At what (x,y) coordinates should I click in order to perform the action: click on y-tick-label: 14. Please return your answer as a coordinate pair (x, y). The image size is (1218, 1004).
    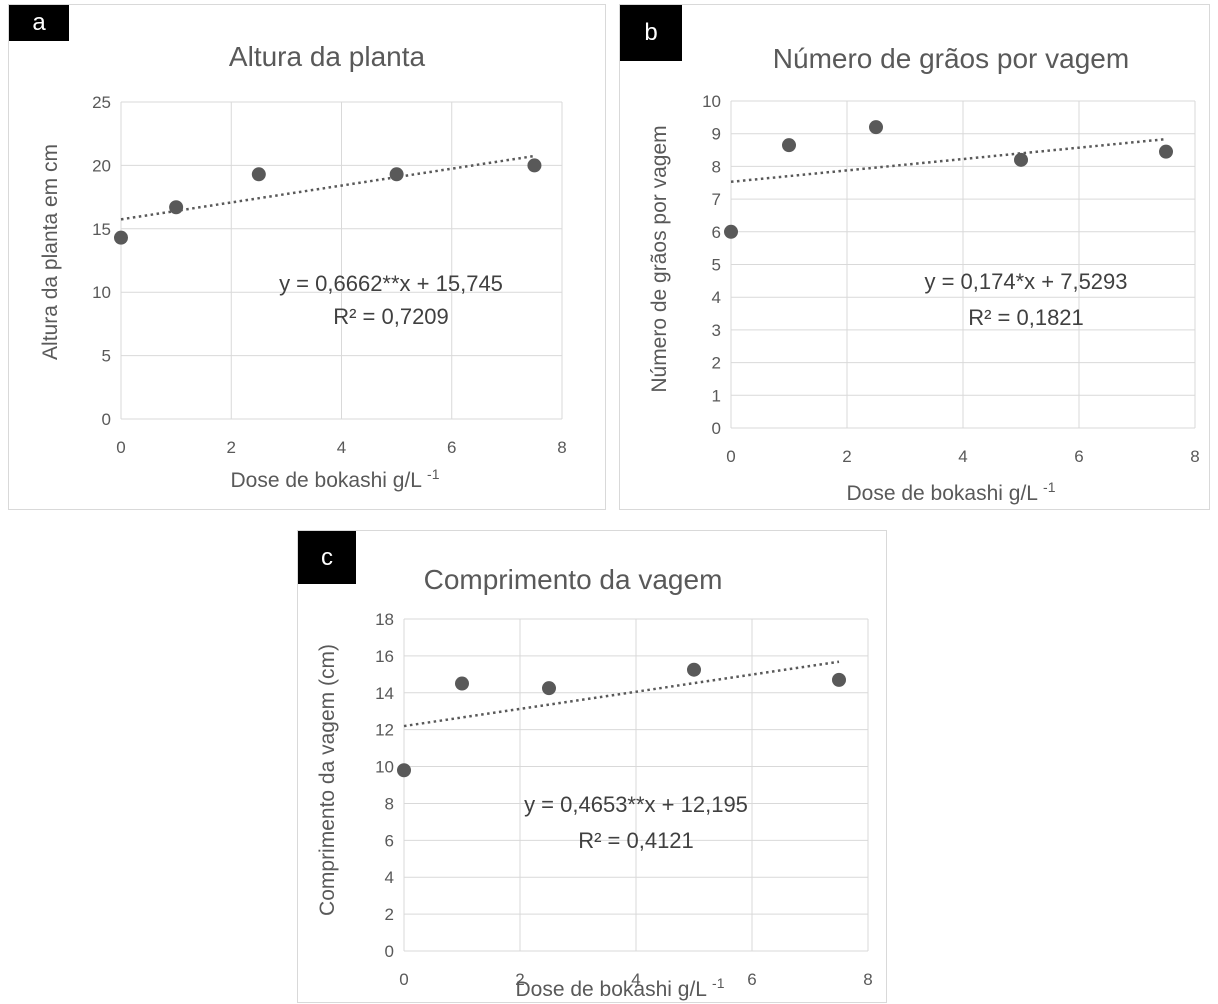
    Looking at the image, I should click on (384, 693).